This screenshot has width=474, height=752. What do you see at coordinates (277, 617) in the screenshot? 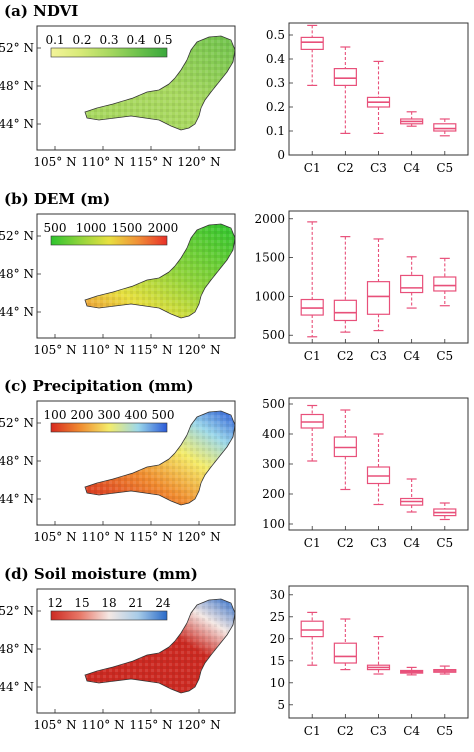
I see `boxplot-y-tick-label: 25` at bounding box center [277, 617].